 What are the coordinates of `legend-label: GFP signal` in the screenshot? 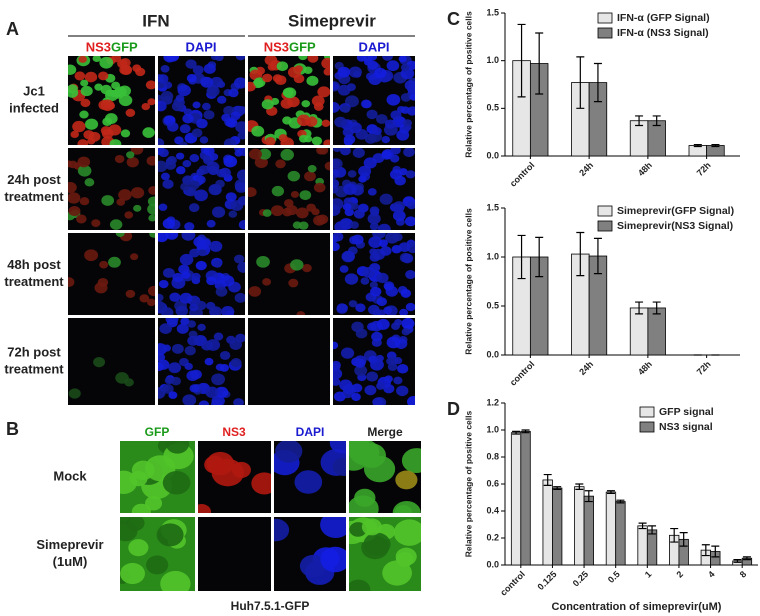 It's located at (686, 412).